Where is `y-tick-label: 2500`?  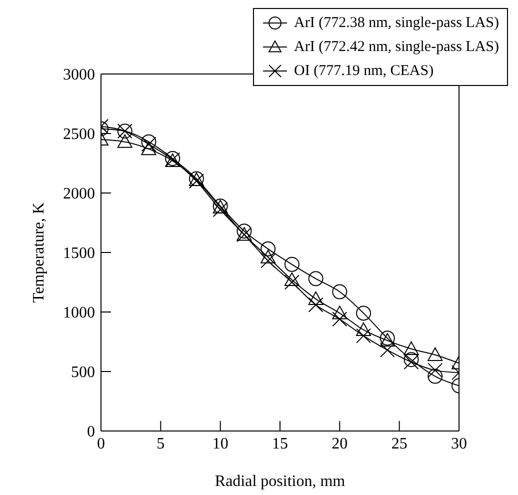 y-tick-label: 2500 is located at coordinates (79, 135).